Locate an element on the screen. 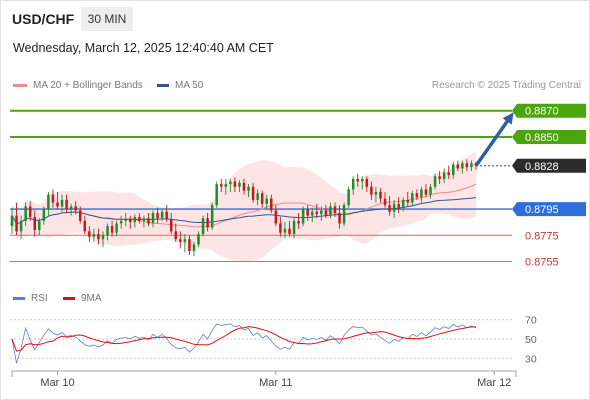 The image size is (590, 400). rsi-9ma-line is located at coordinates (243, 339).